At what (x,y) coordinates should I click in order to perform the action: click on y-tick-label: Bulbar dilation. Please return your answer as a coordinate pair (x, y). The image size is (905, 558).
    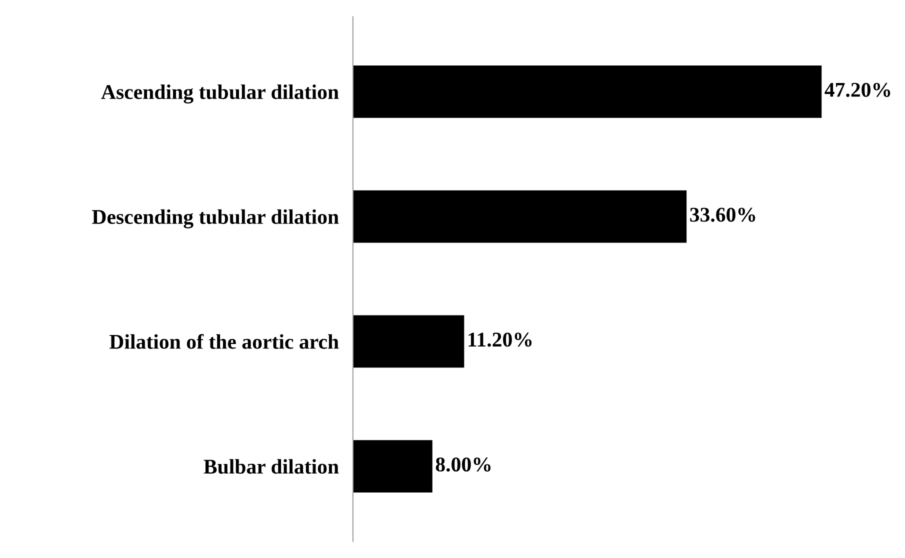
    Looking at the image, I should click on (271, 466).